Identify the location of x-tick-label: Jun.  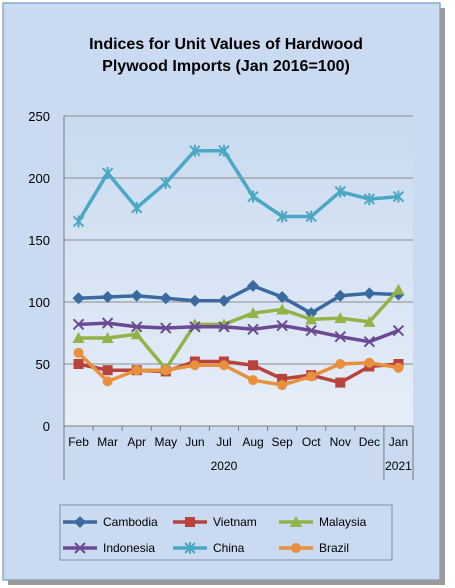
(194, 442).